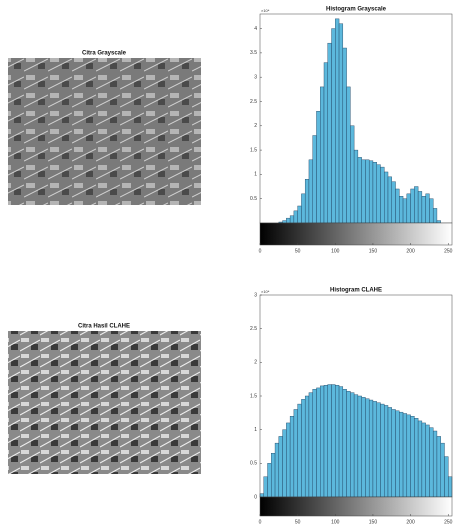 This screenshot has width=454, height=525. Describe the element at coordinates (356, 234) in the screenshot. I see `colorbar` at that location.